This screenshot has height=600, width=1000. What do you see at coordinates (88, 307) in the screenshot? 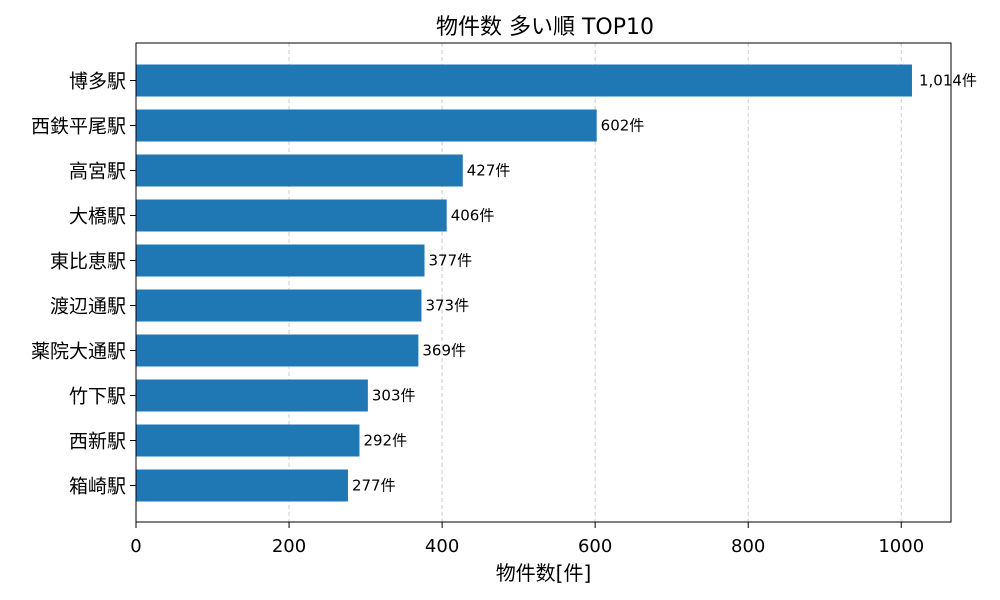
I see `y-tick-label: 渡辺通駅` at bounding box center [88, 307].